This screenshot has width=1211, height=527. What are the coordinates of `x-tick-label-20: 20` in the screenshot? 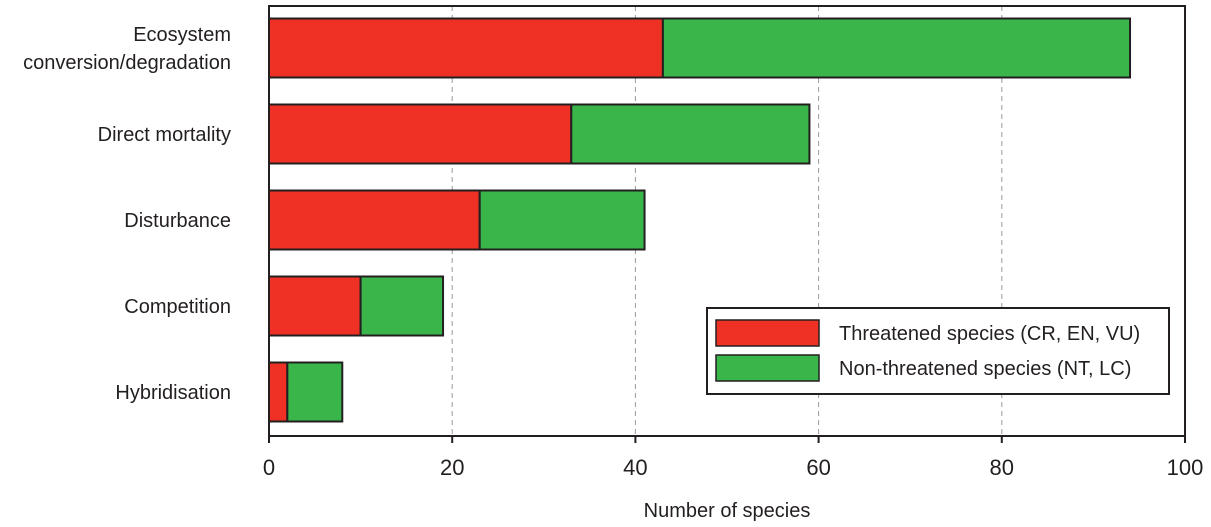 It's located at (452, 467).